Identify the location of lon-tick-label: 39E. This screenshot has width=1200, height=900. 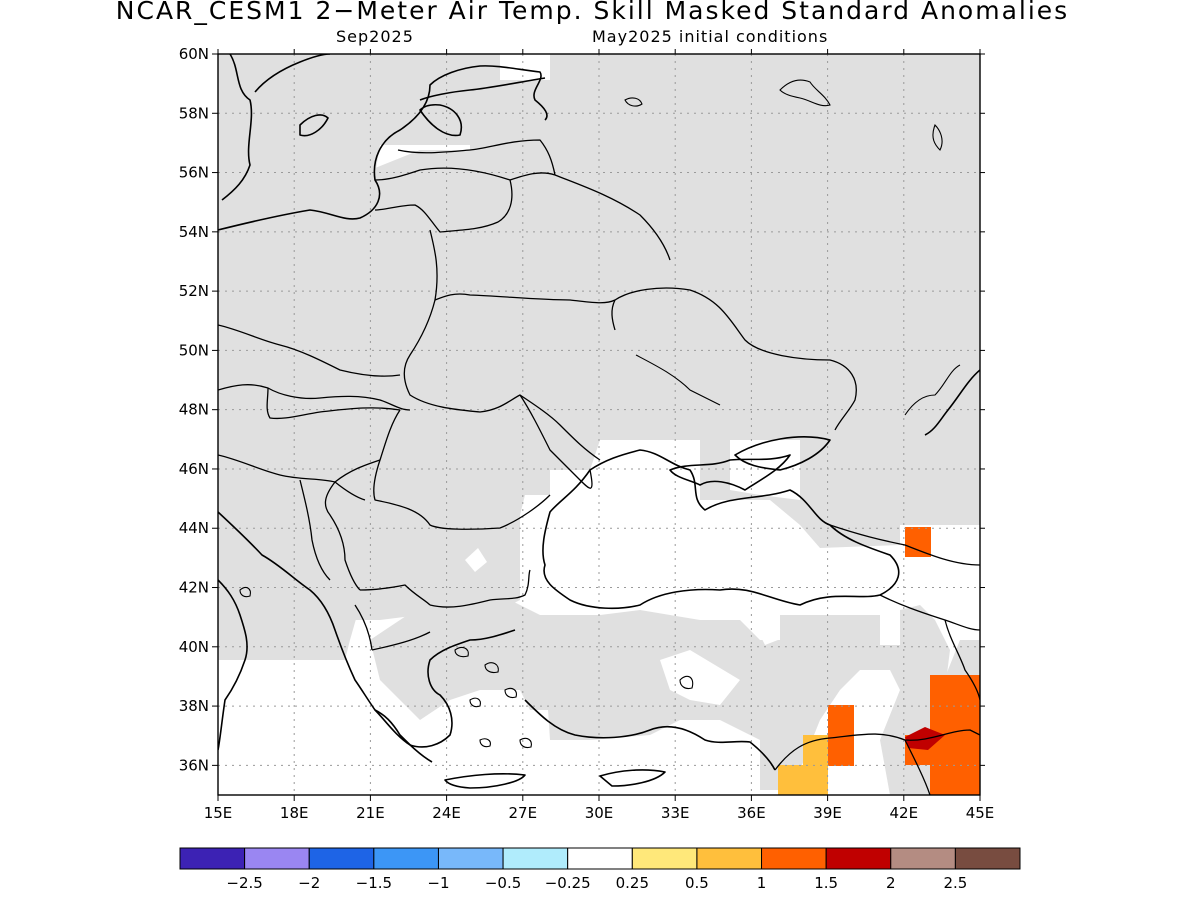
(827, 813).